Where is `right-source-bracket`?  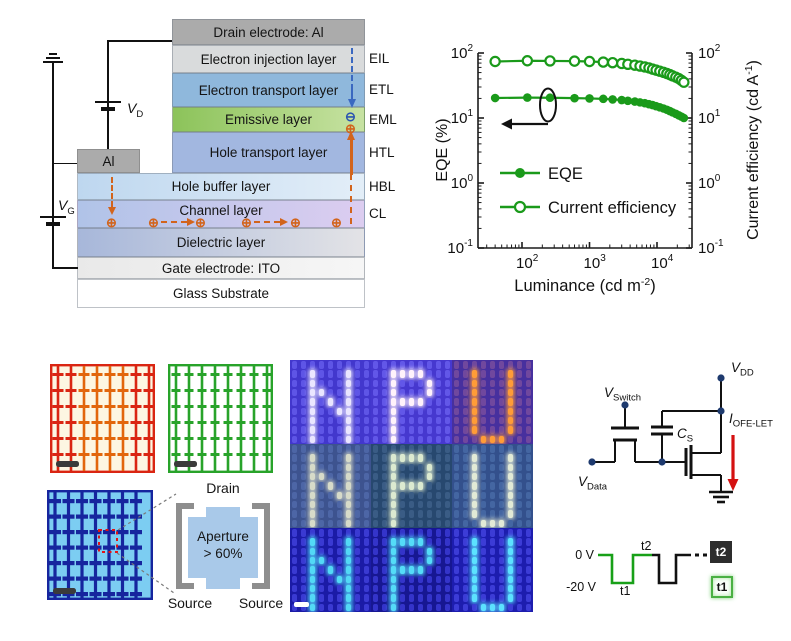
right-source-bracket is located at coordinates (261, 546).